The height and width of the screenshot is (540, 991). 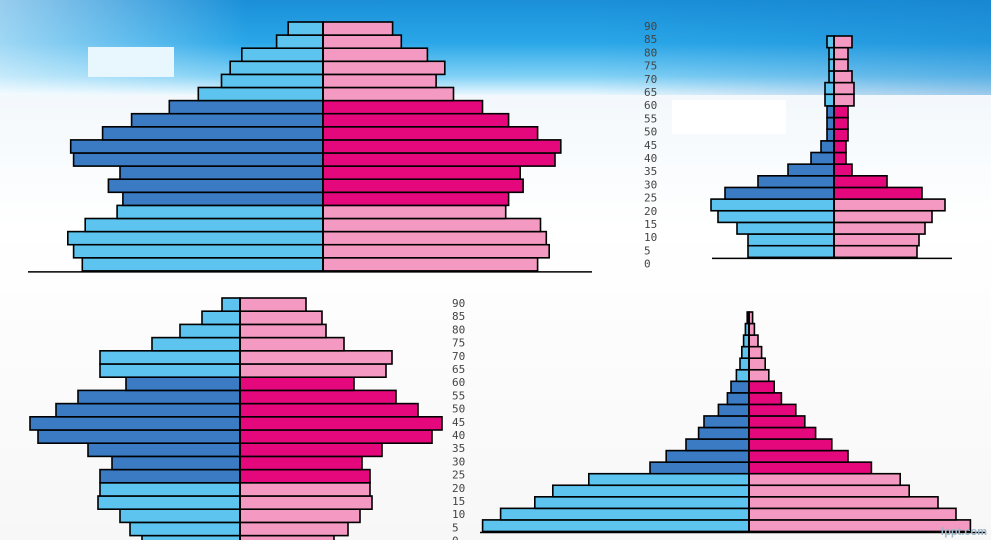 I want to click on age-tick-label: 45, so click(x=650, y=145).